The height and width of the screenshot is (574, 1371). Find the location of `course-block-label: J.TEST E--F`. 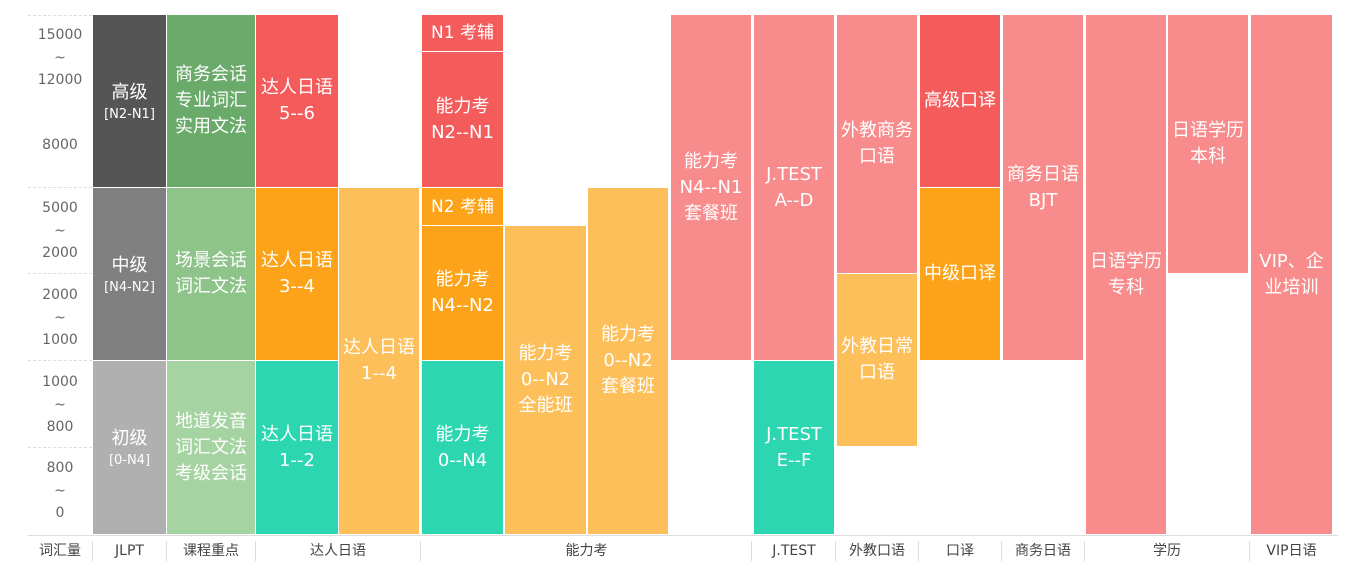

course-block-label: J.TEST E--F is located at coordinates (794, 447).